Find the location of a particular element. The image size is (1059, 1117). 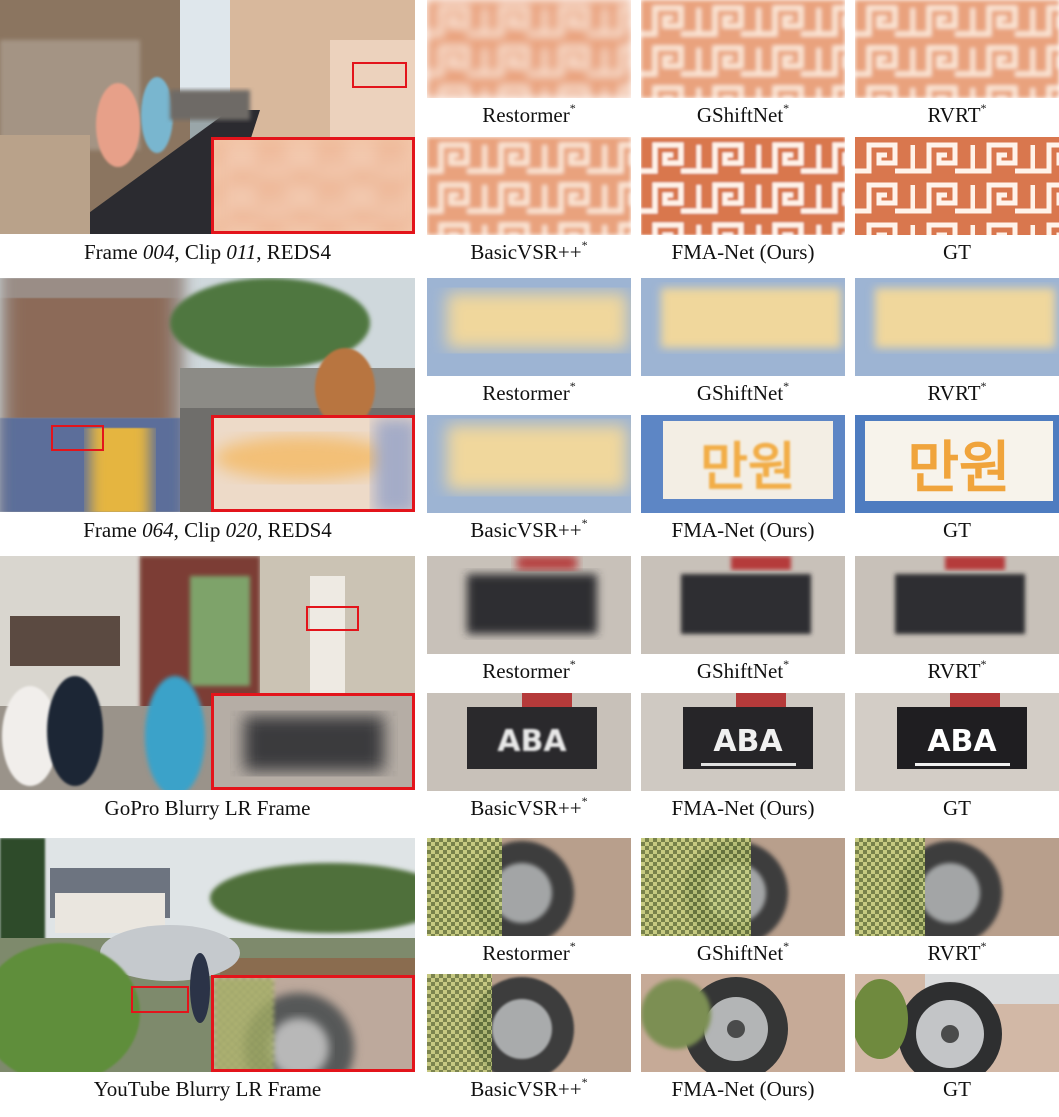

tile-rvrt-row3 is located at coordinates (957, 605).